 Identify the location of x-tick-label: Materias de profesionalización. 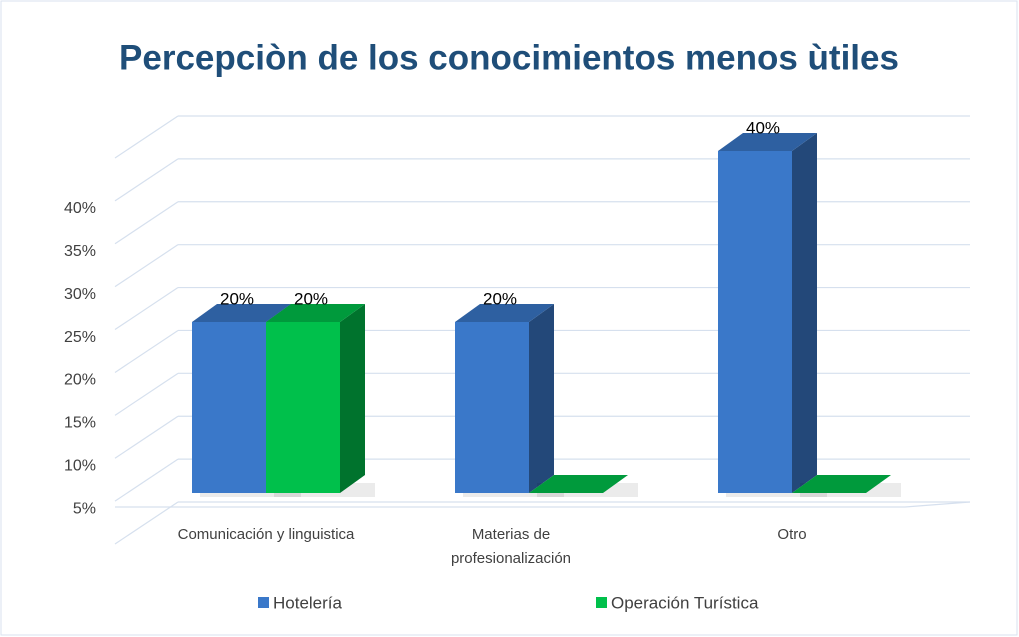
(511, 546).